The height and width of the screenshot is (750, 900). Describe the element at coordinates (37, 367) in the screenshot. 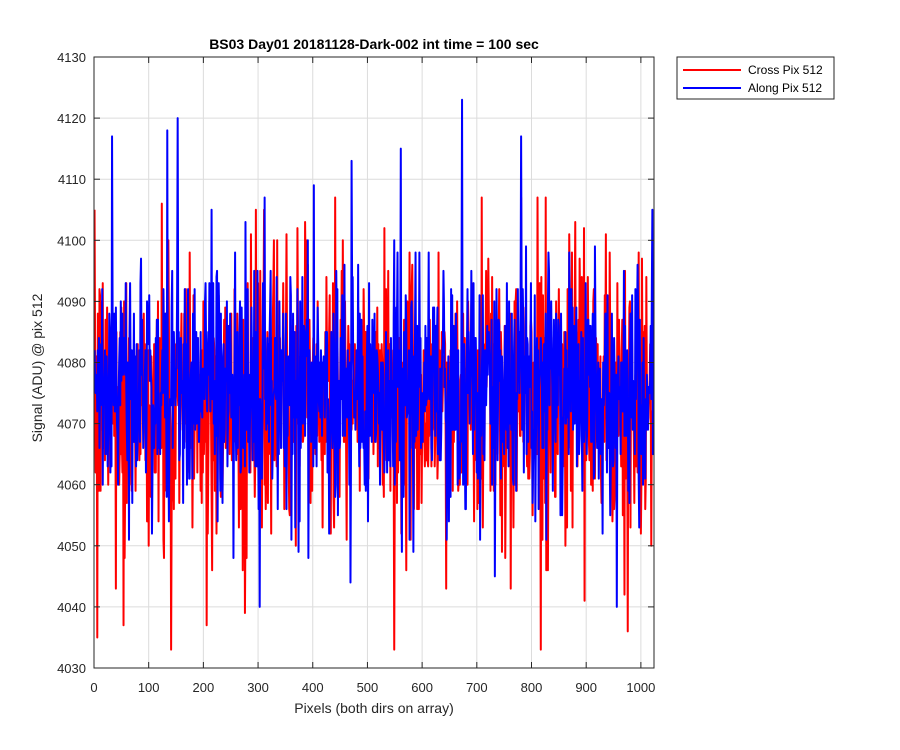

I see `y-axis-label: Signal (ADU) @ pix 512` at that location.